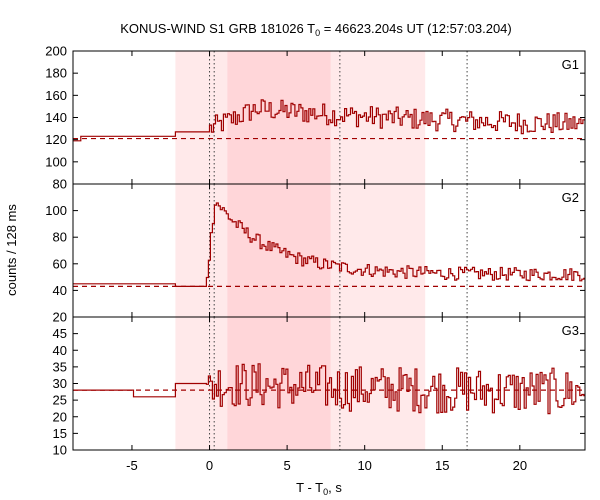 The height and width of the screenshot is (500, 600). What do you see at coordinates (364, 465) in the screenshot?
I see `x-tick-label: 10` at bounding box center [364, 465].